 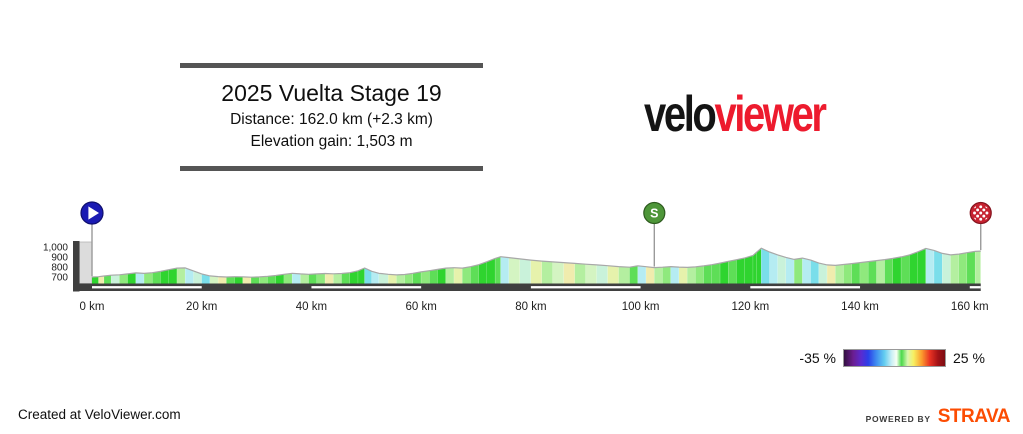 What do you see at coordinates (641, 307) in the screenshot?
I see `x-tick-label: 100 km` at bounding box center [641, 307].